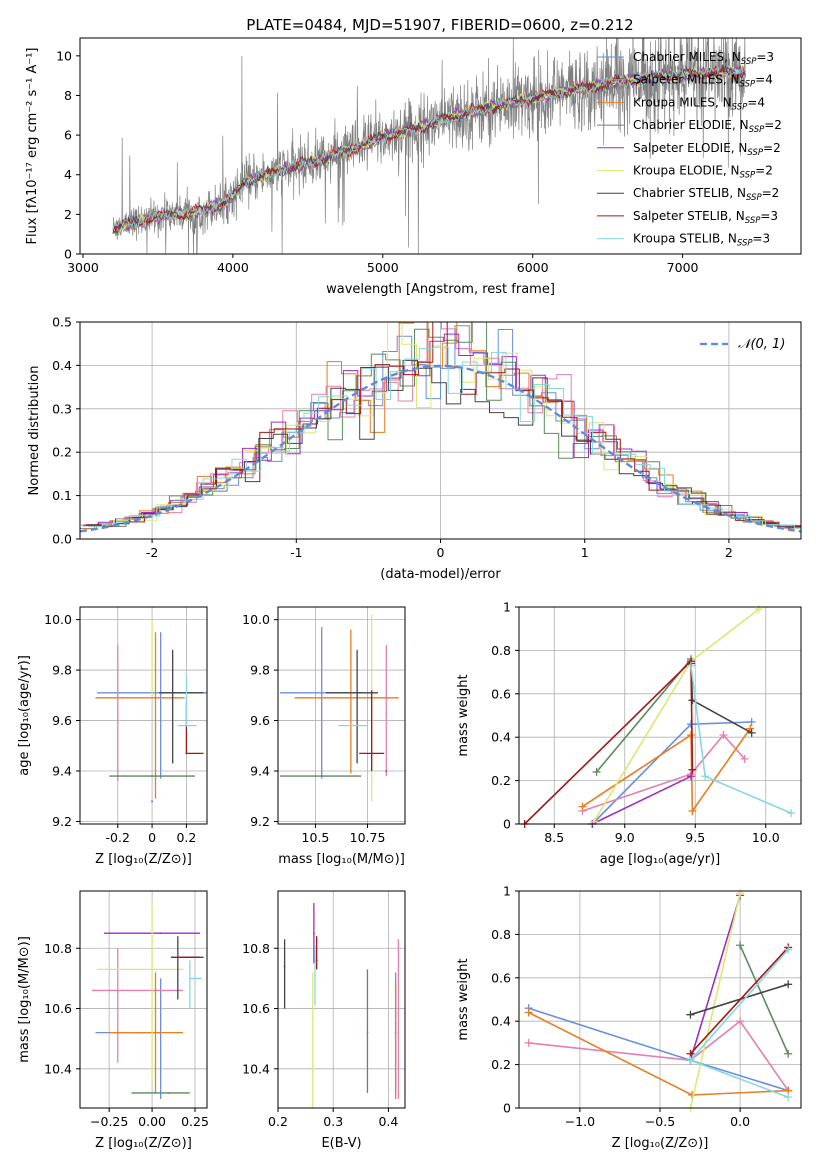 The image size is (819, 1170). I want to click on x-tick-label: 0.00, so click(152, 1121).